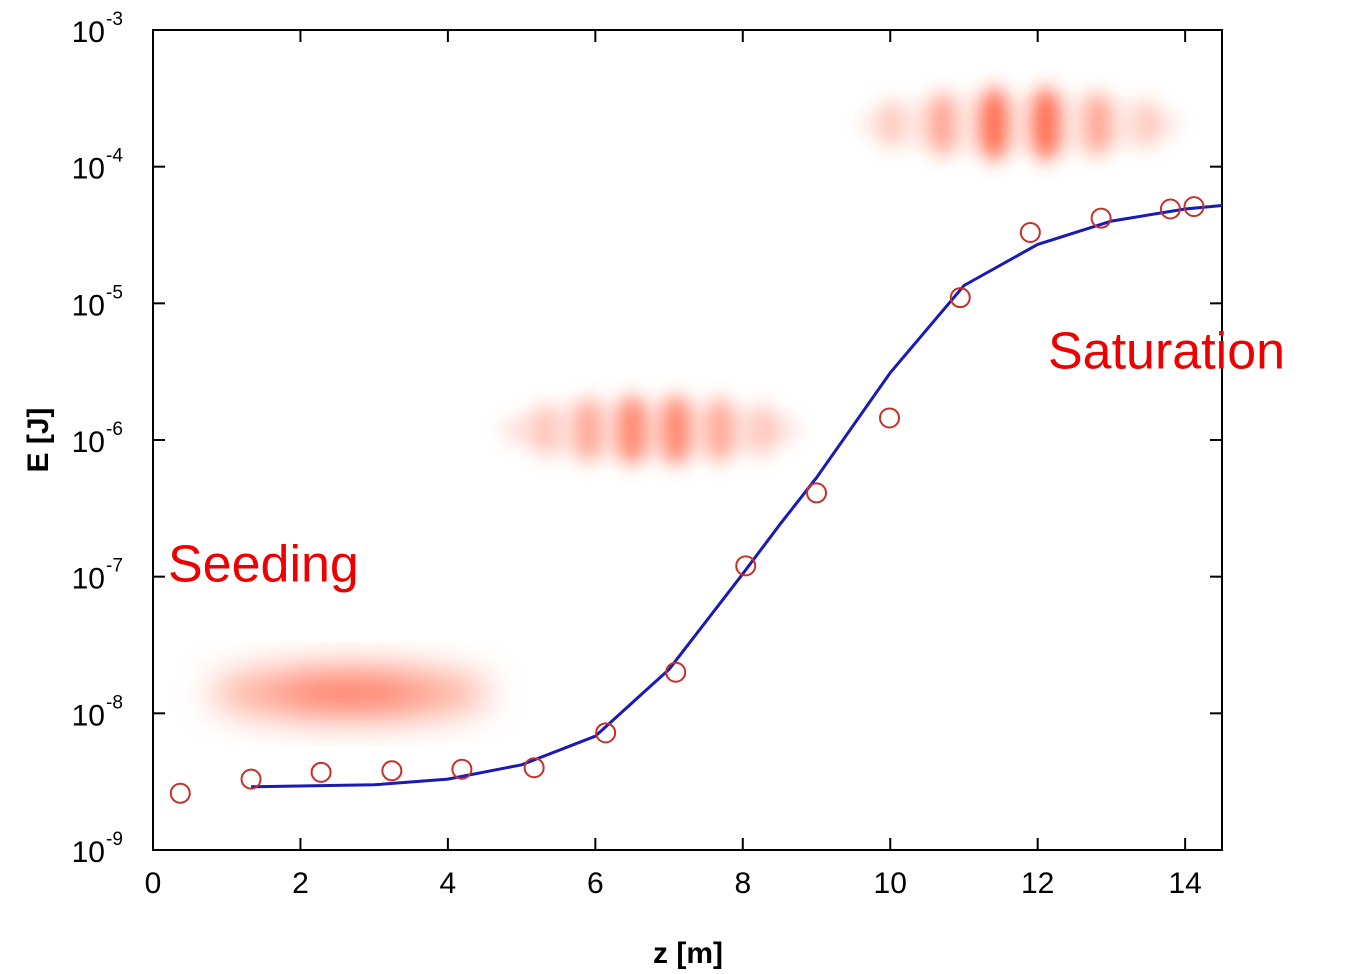  What do you see at coordinates (890, 883) in the screenshot?
I see `x-tick-label: 10` at bounding box center [890, 883].